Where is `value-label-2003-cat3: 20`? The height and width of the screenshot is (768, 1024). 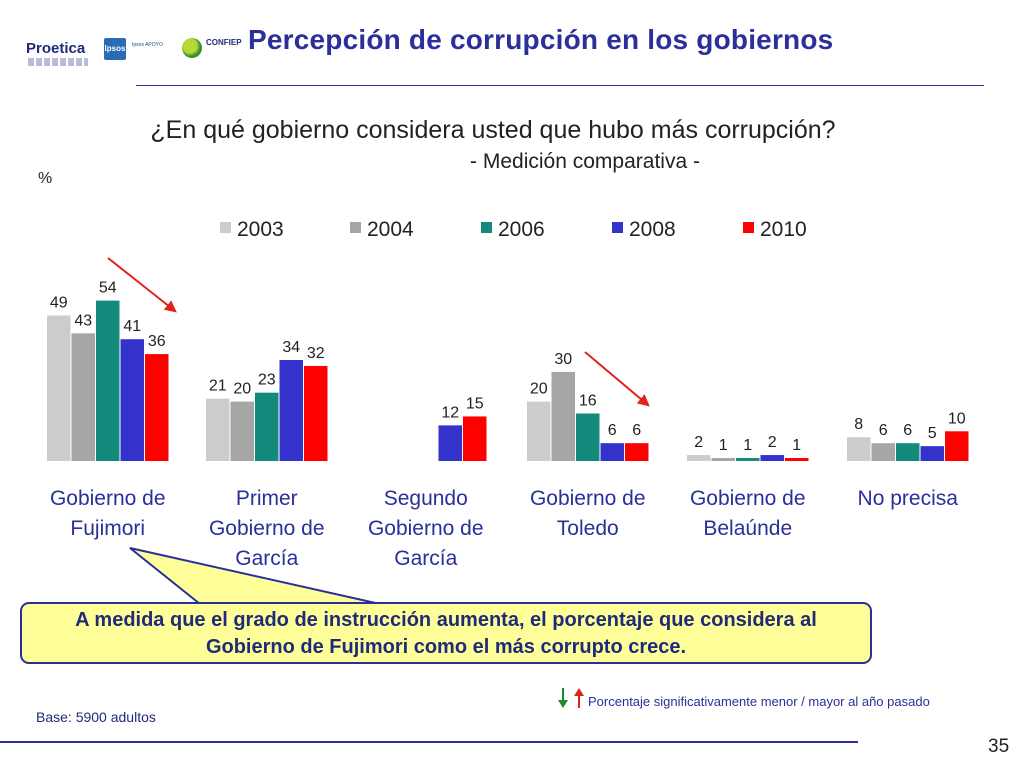 value-label-2003-cat3: 20 is located at coordinates (539, 389).